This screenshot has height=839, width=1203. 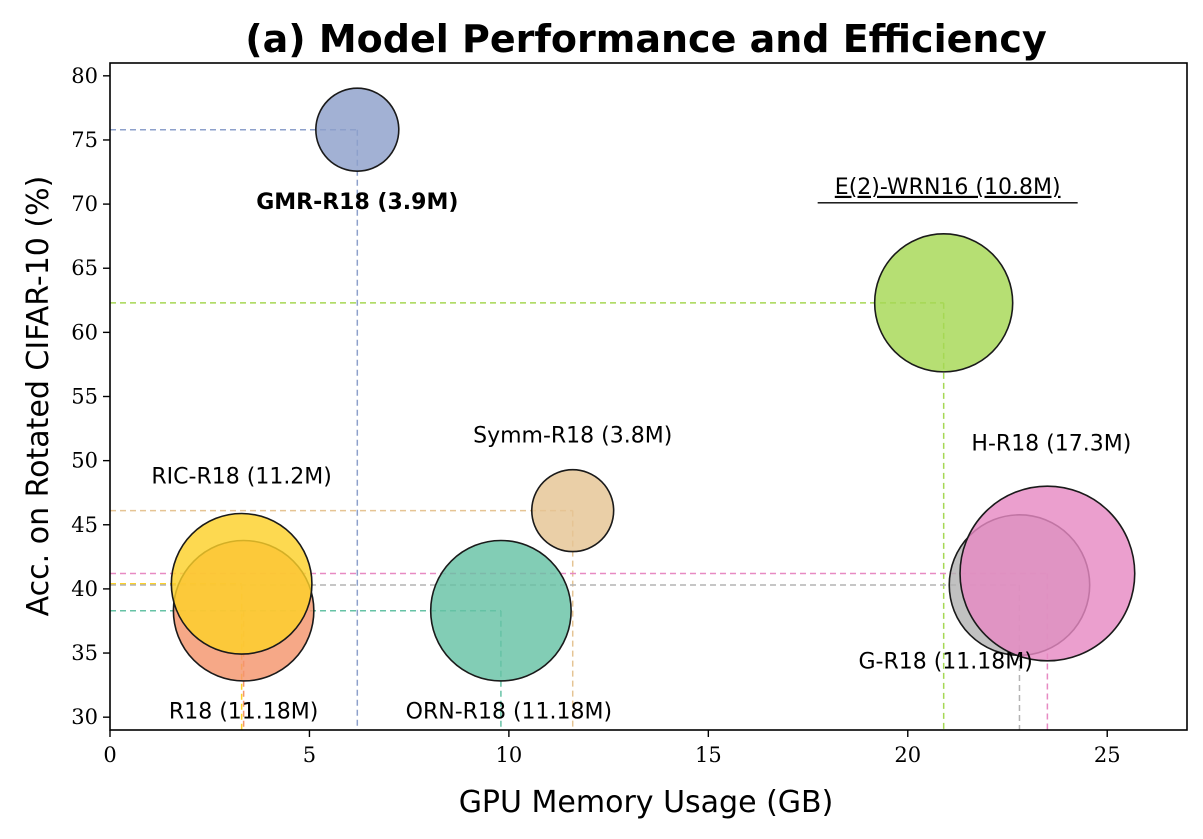 What do you see at coordinates (646, 802) in the screenshot?
I see `x-axis-label: GPU Memory Usage (GB)` at bounding box center [646, 802].